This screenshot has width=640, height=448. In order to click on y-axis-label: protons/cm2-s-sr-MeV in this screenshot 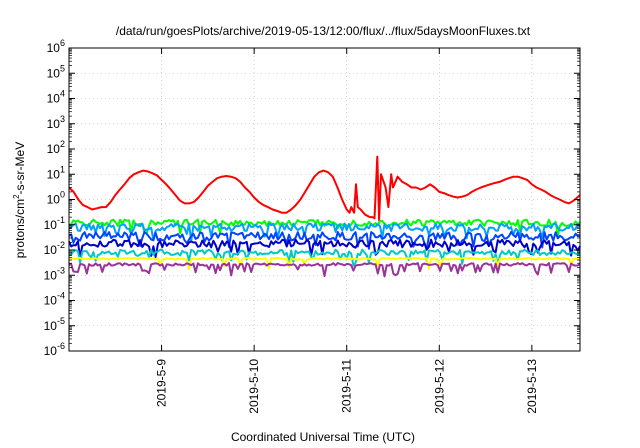, I will do `click(19, 200)`.